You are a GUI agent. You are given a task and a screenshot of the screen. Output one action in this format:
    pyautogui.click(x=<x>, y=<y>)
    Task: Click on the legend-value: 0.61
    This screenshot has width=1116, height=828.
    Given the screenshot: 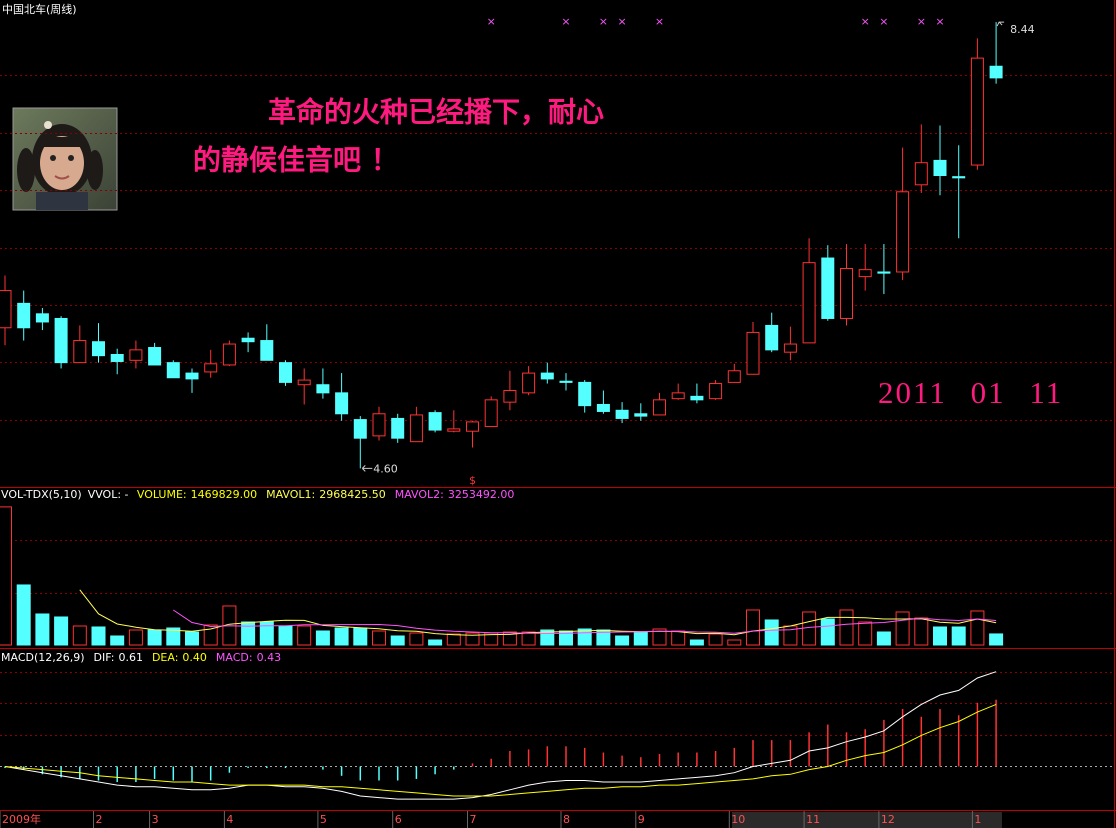 What is the action you would take?
    pyautogui.click(x=130, y=657)
    